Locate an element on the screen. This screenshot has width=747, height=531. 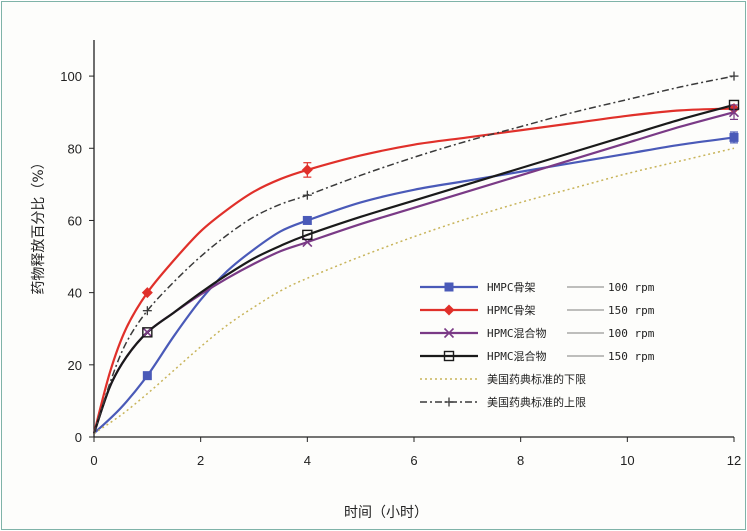
legend-speed-1: 150 rpm is located at coordinates (631, 310).